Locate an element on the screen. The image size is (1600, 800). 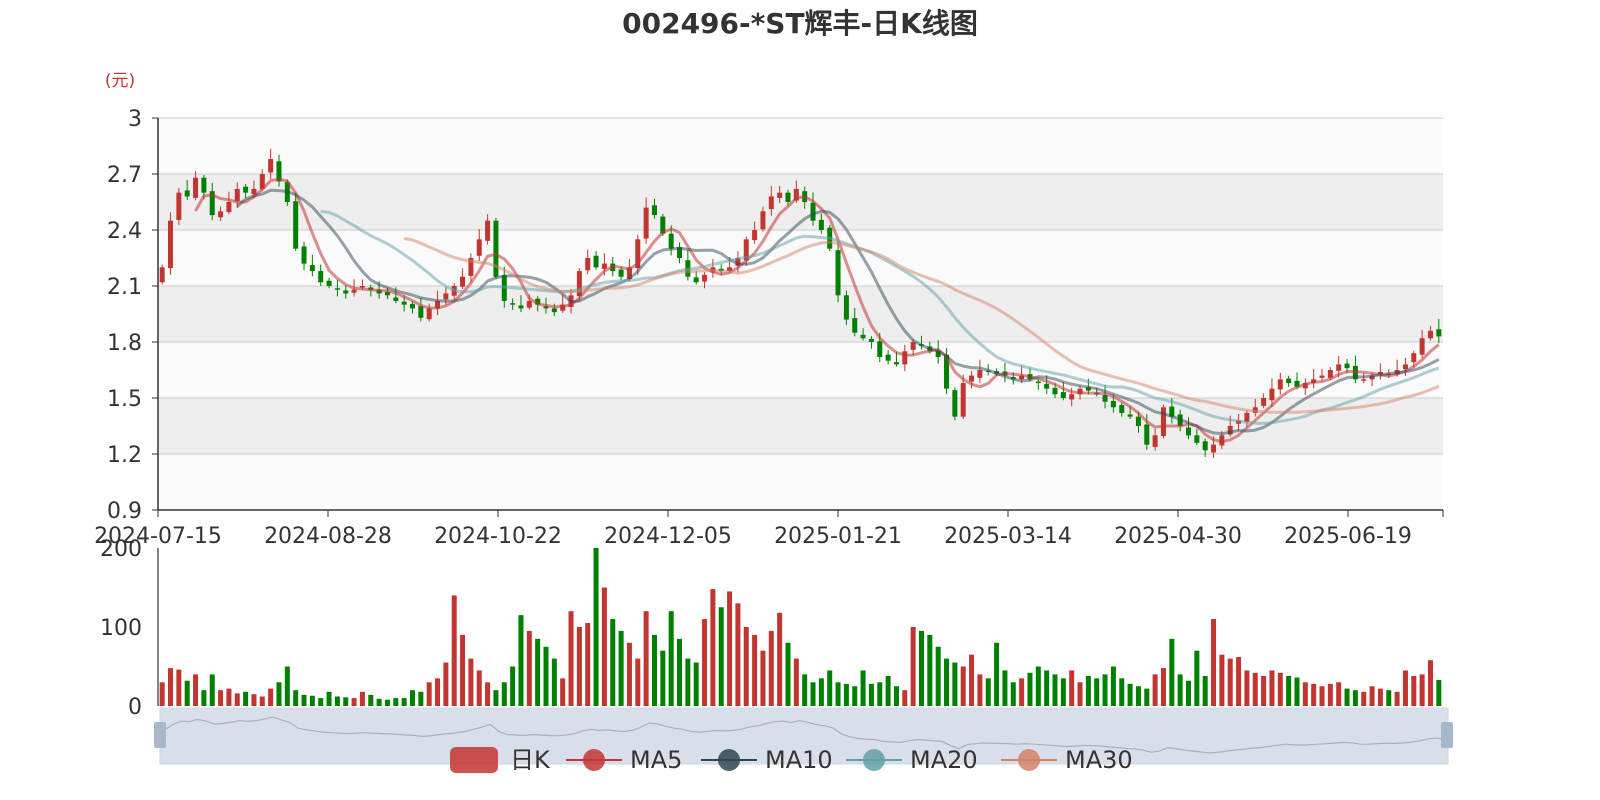
volume-tick-label: 100 is located at coordinates (121, 628).